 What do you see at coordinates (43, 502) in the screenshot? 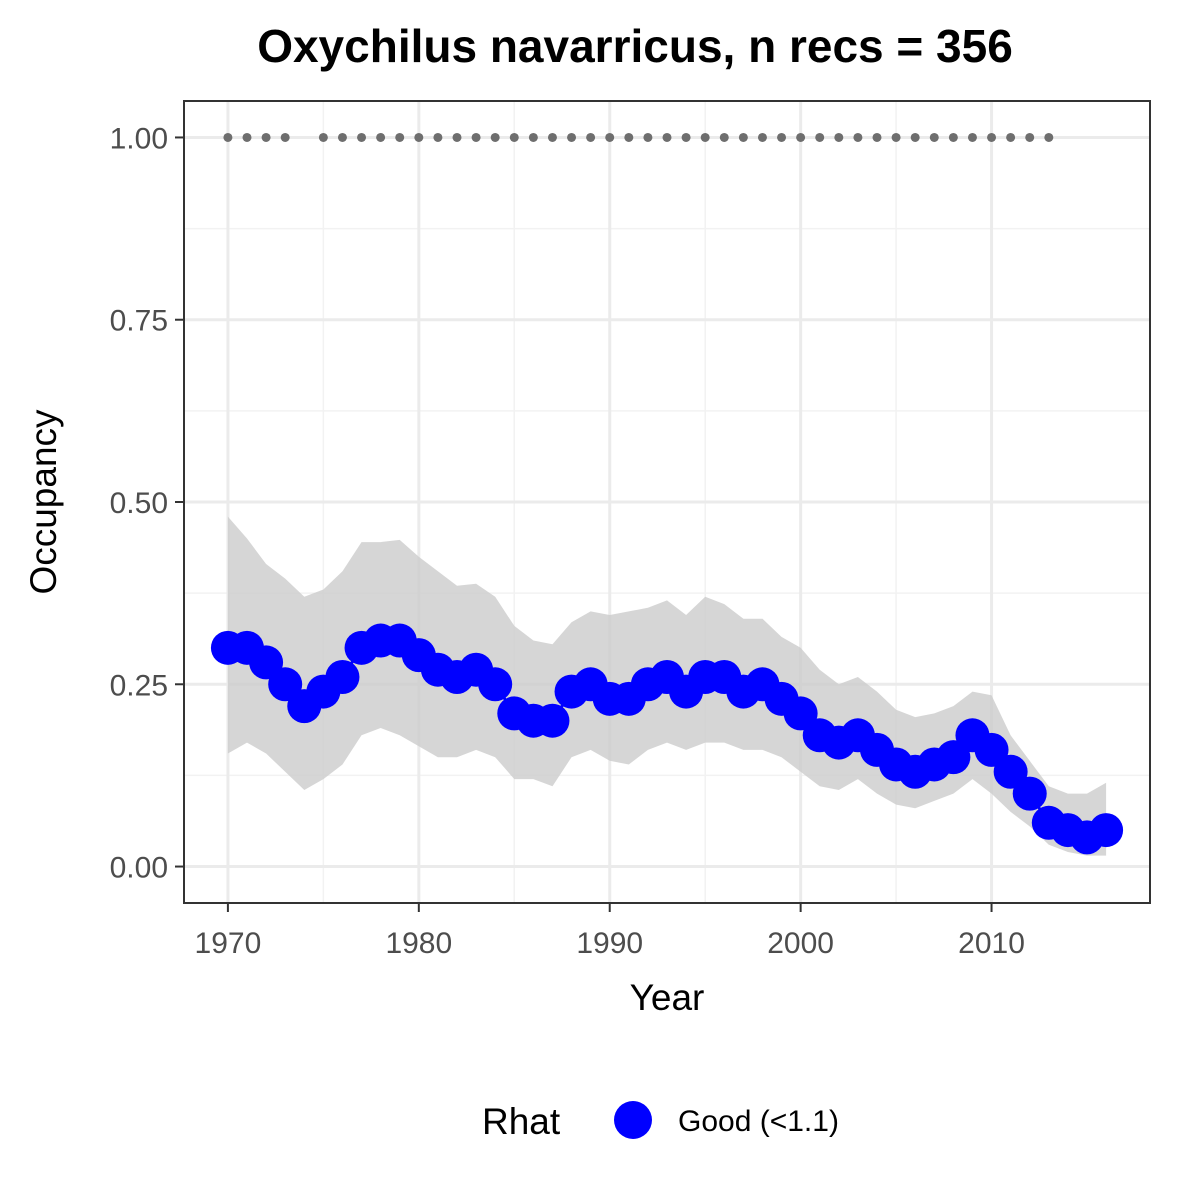
I see `y-axis-title: Occupancy` at bounding box center [43, 502].